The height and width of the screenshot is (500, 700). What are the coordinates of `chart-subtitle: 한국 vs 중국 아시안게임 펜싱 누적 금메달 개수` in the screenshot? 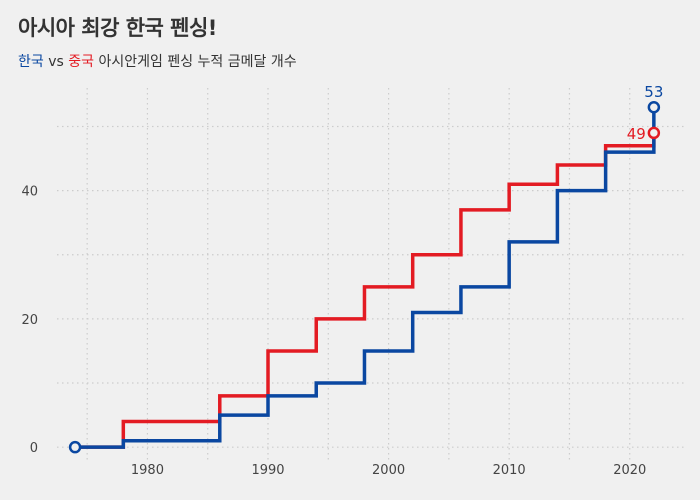 It's located at (157, 61).